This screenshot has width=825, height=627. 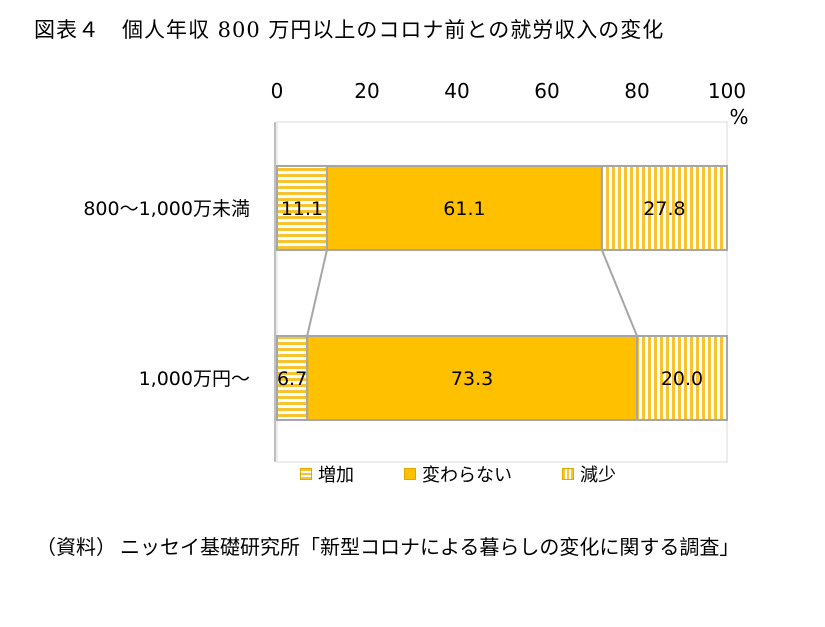 I want to click on data-label-decrease-1: 20.0, so click(x=682, y=379).